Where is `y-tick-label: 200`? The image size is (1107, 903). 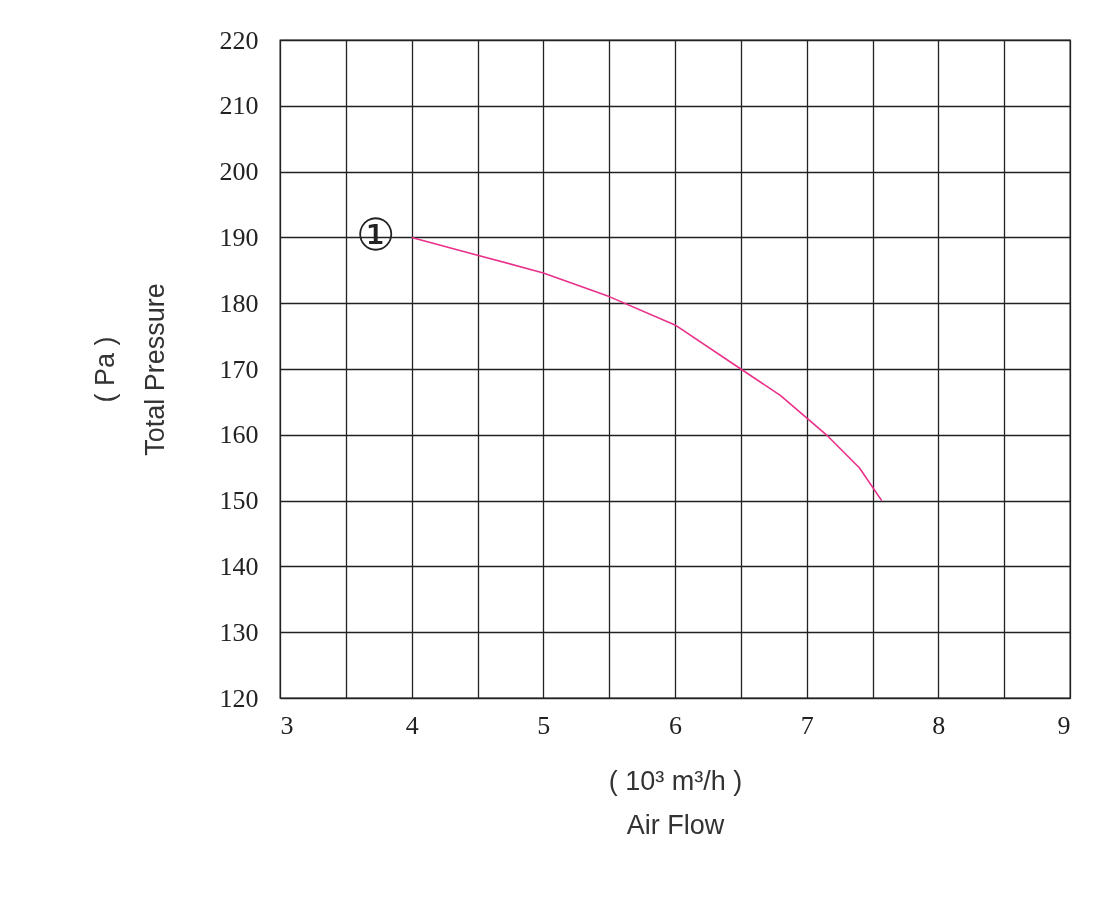 y-tick-label: 200 is located at coordinates (239, 172).